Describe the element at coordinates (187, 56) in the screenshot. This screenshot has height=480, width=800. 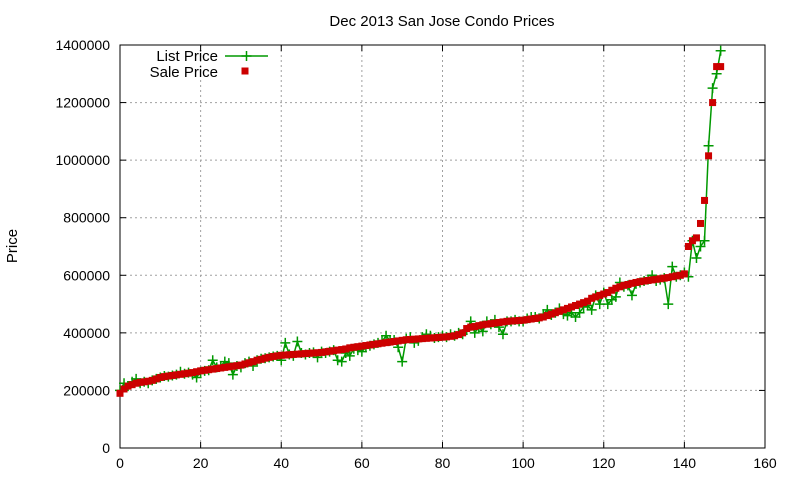
I see `legend-label-list-price: List Price` at that location.